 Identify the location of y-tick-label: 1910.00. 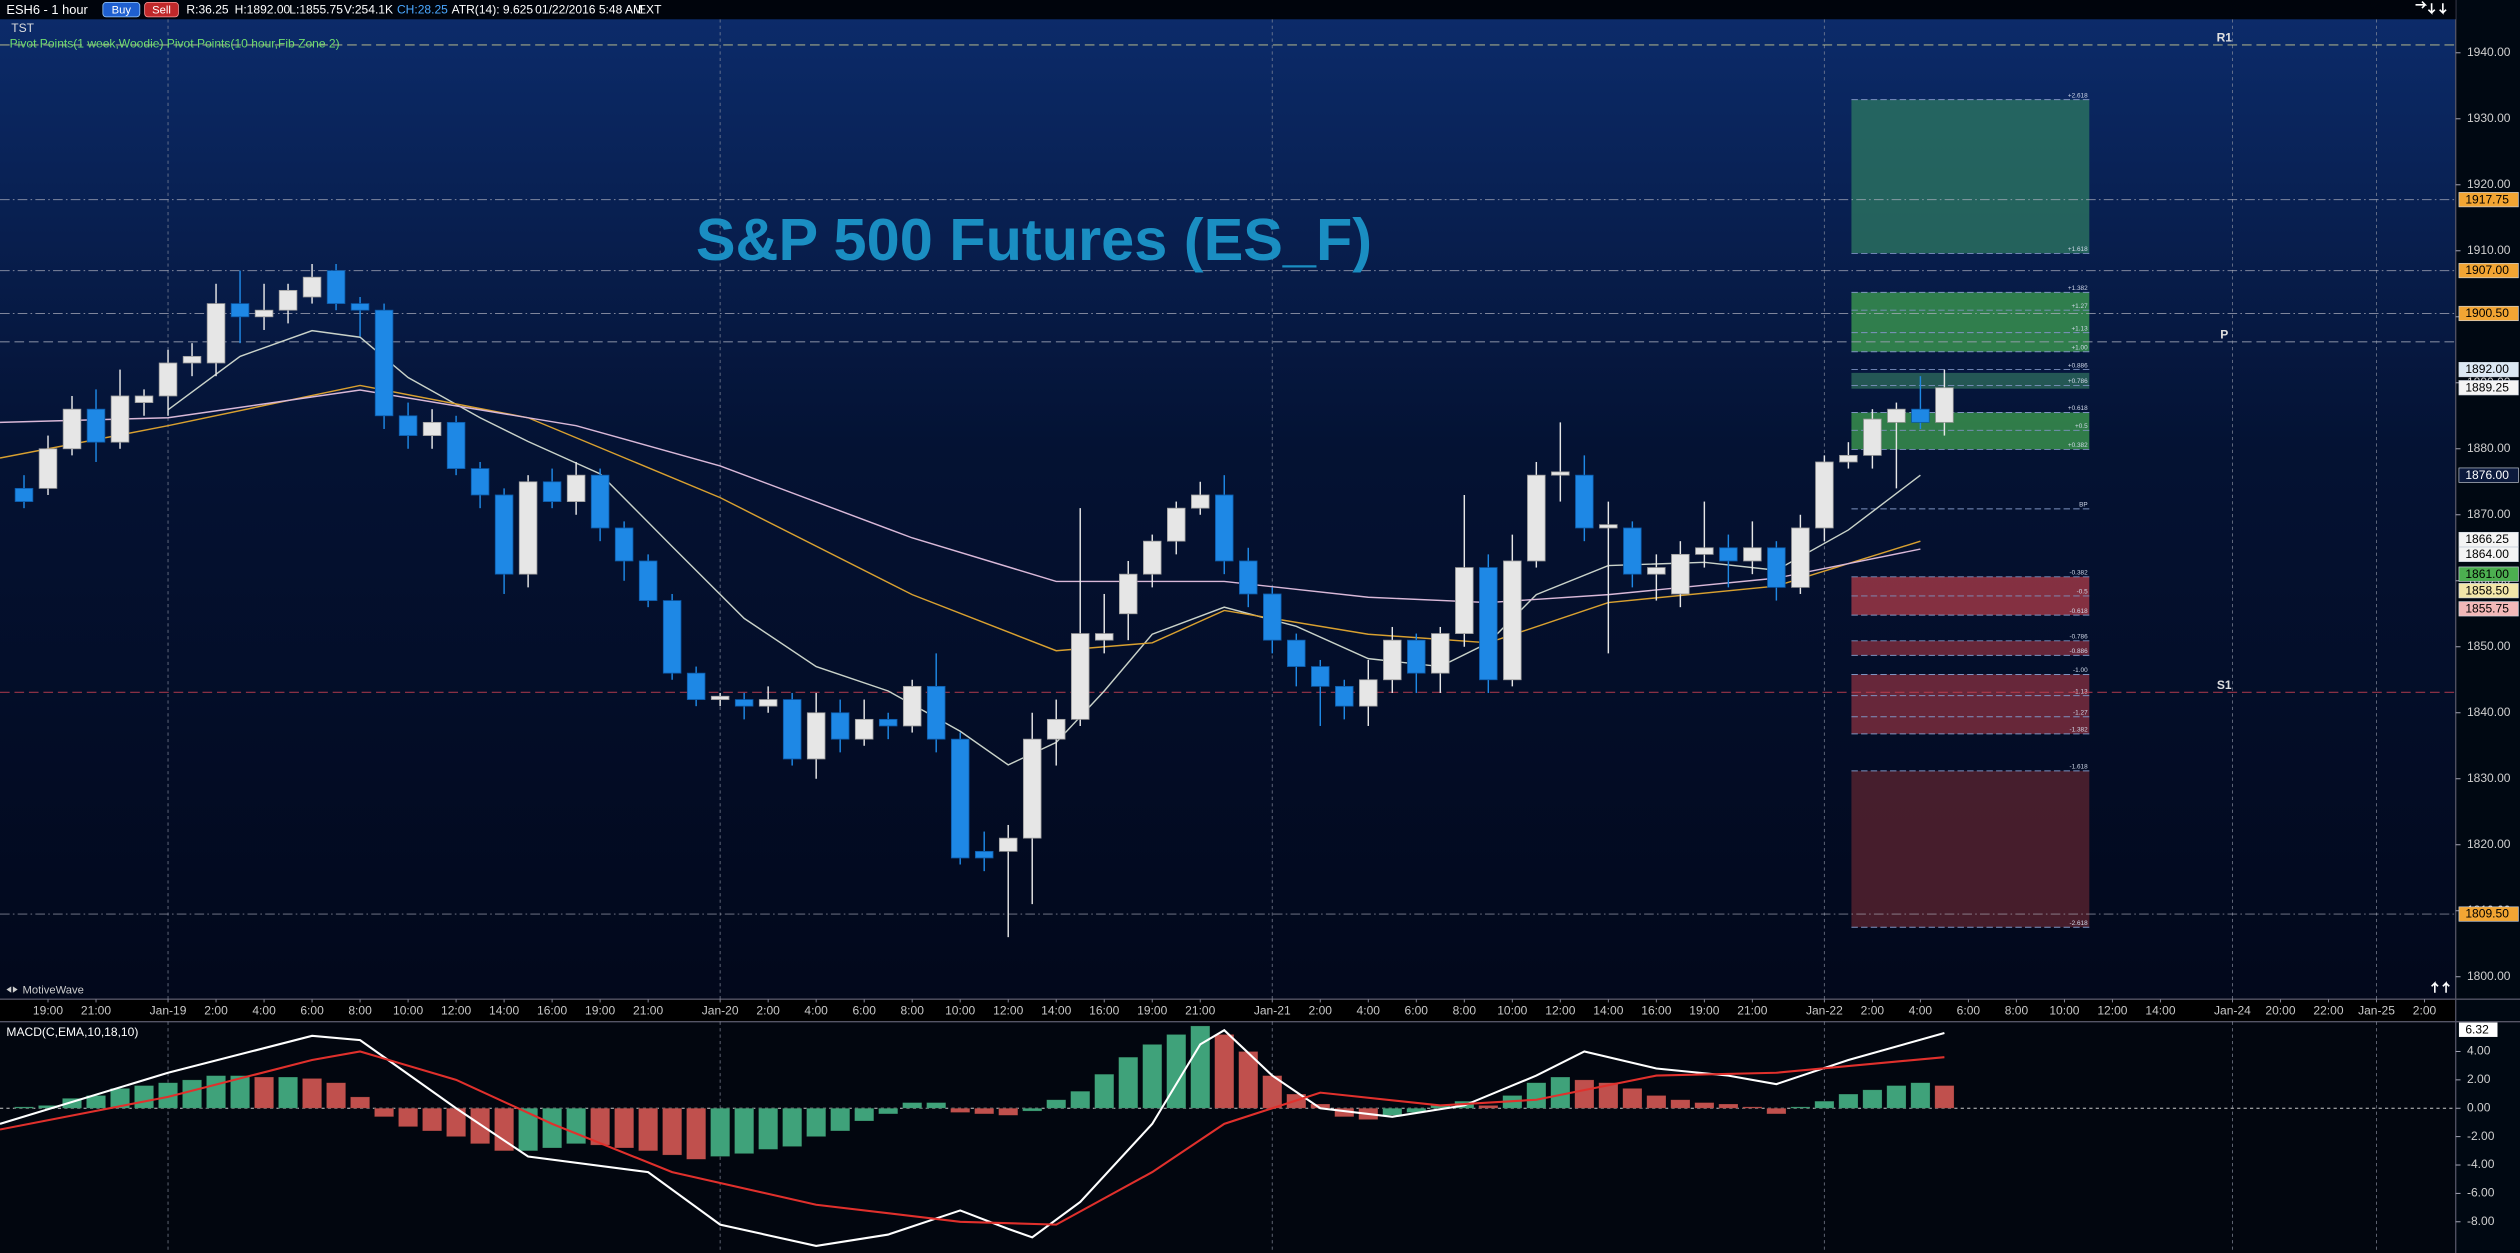
(2489, 250).